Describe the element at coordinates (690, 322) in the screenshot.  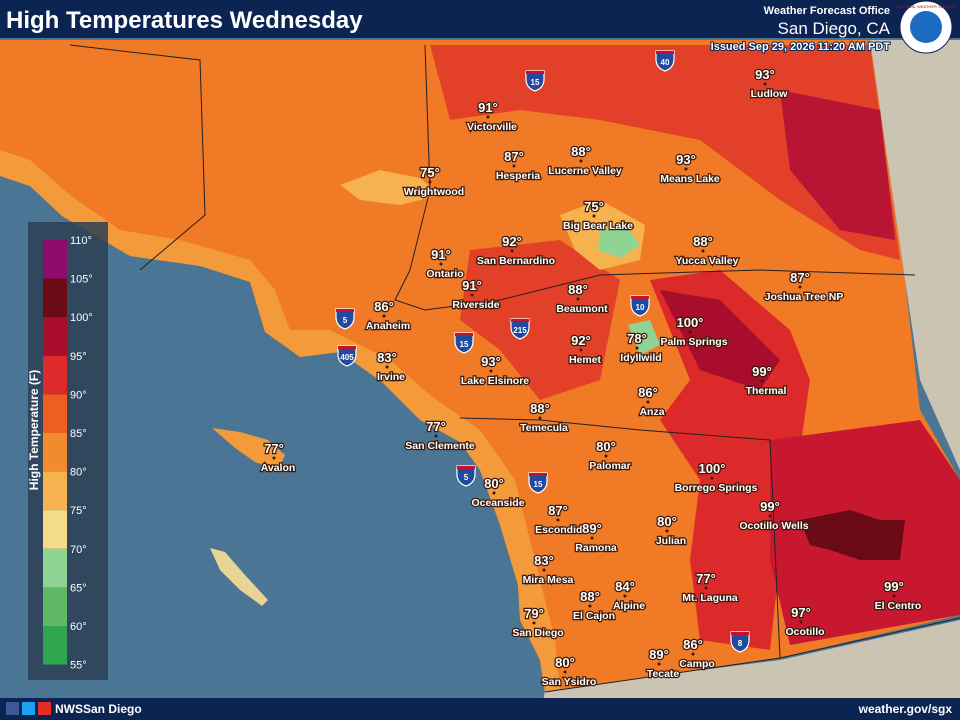
I see `city-temp: 100°` at that location.